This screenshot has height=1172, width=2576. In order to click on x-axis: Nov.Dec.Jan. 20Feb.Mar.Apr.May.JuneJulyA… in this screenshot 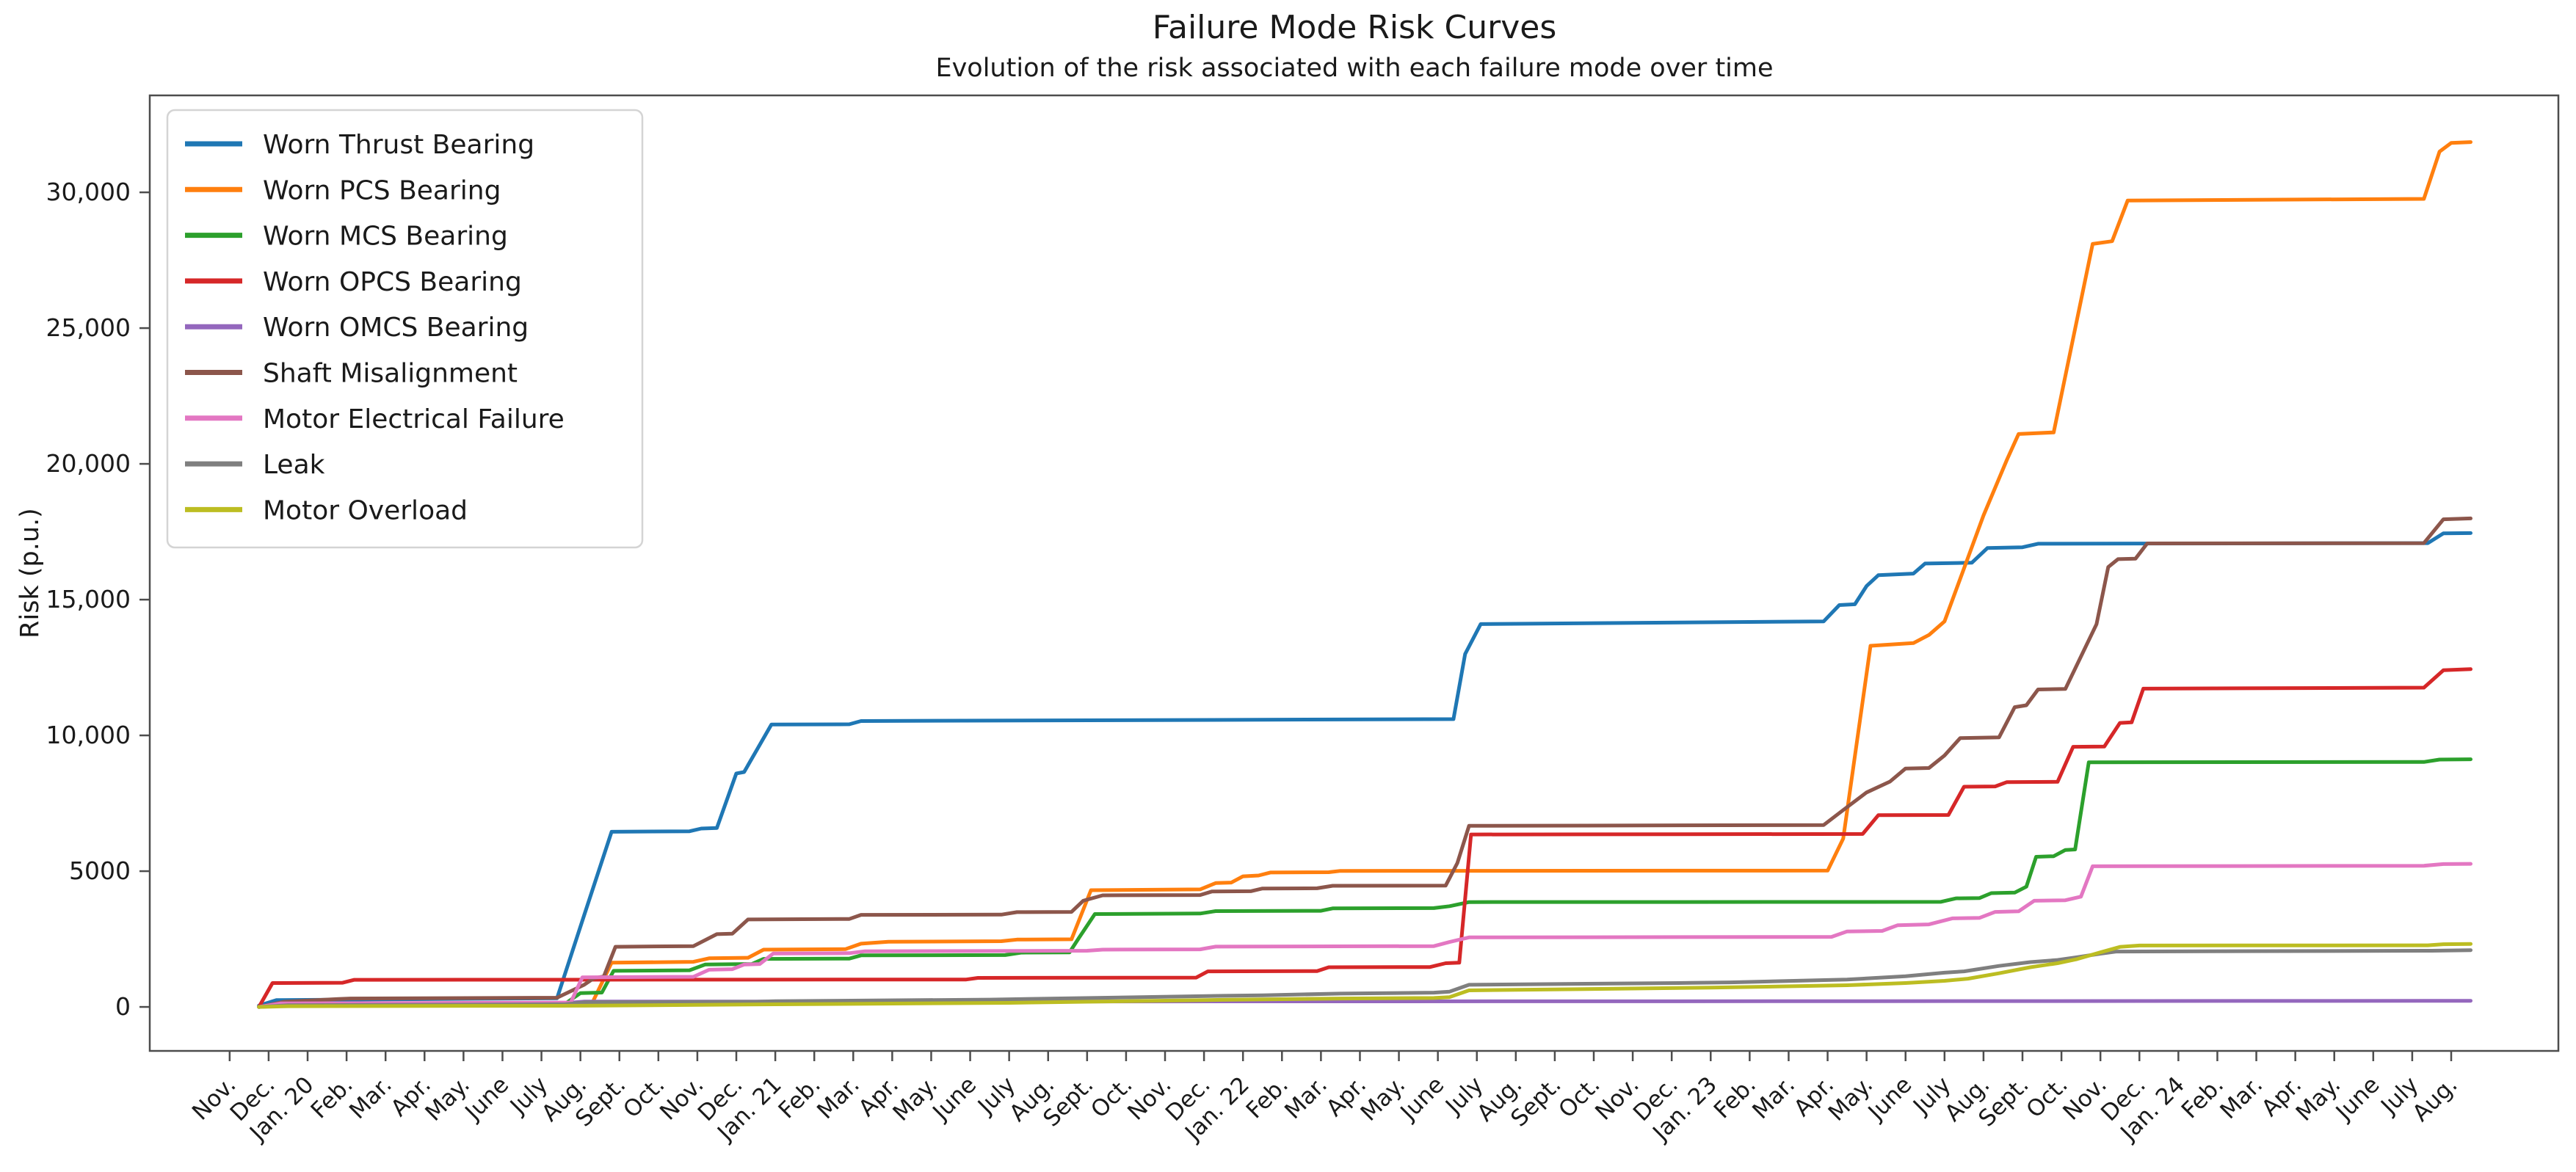, I will do `click(1325, 1099)`.